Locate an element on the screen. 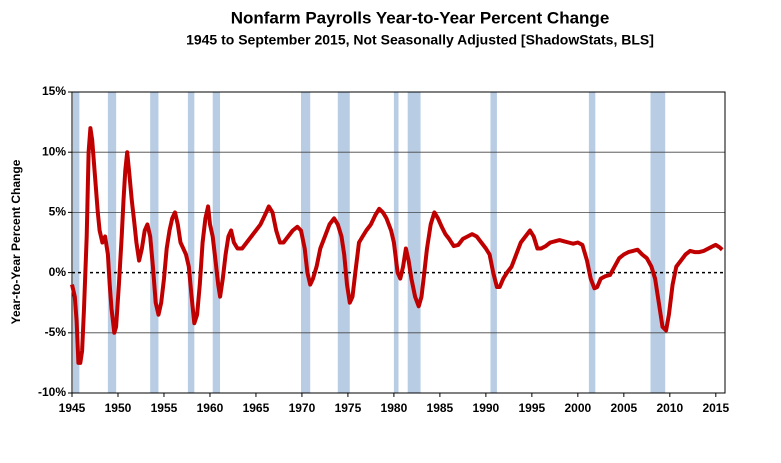  x-tick-label: 1975 is located at coordinates (348, 408).